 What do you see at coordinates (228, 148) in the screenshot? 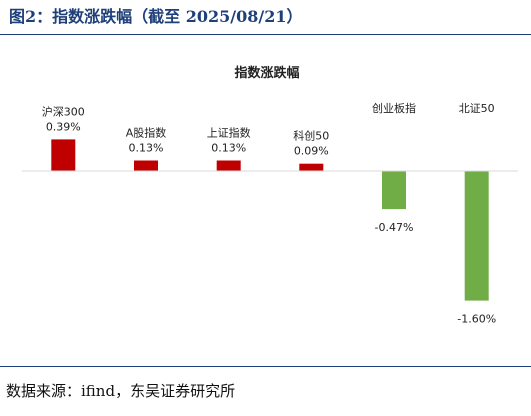
I see `value-label-上证指数: 0.13%` at bounding box center [228, 148].